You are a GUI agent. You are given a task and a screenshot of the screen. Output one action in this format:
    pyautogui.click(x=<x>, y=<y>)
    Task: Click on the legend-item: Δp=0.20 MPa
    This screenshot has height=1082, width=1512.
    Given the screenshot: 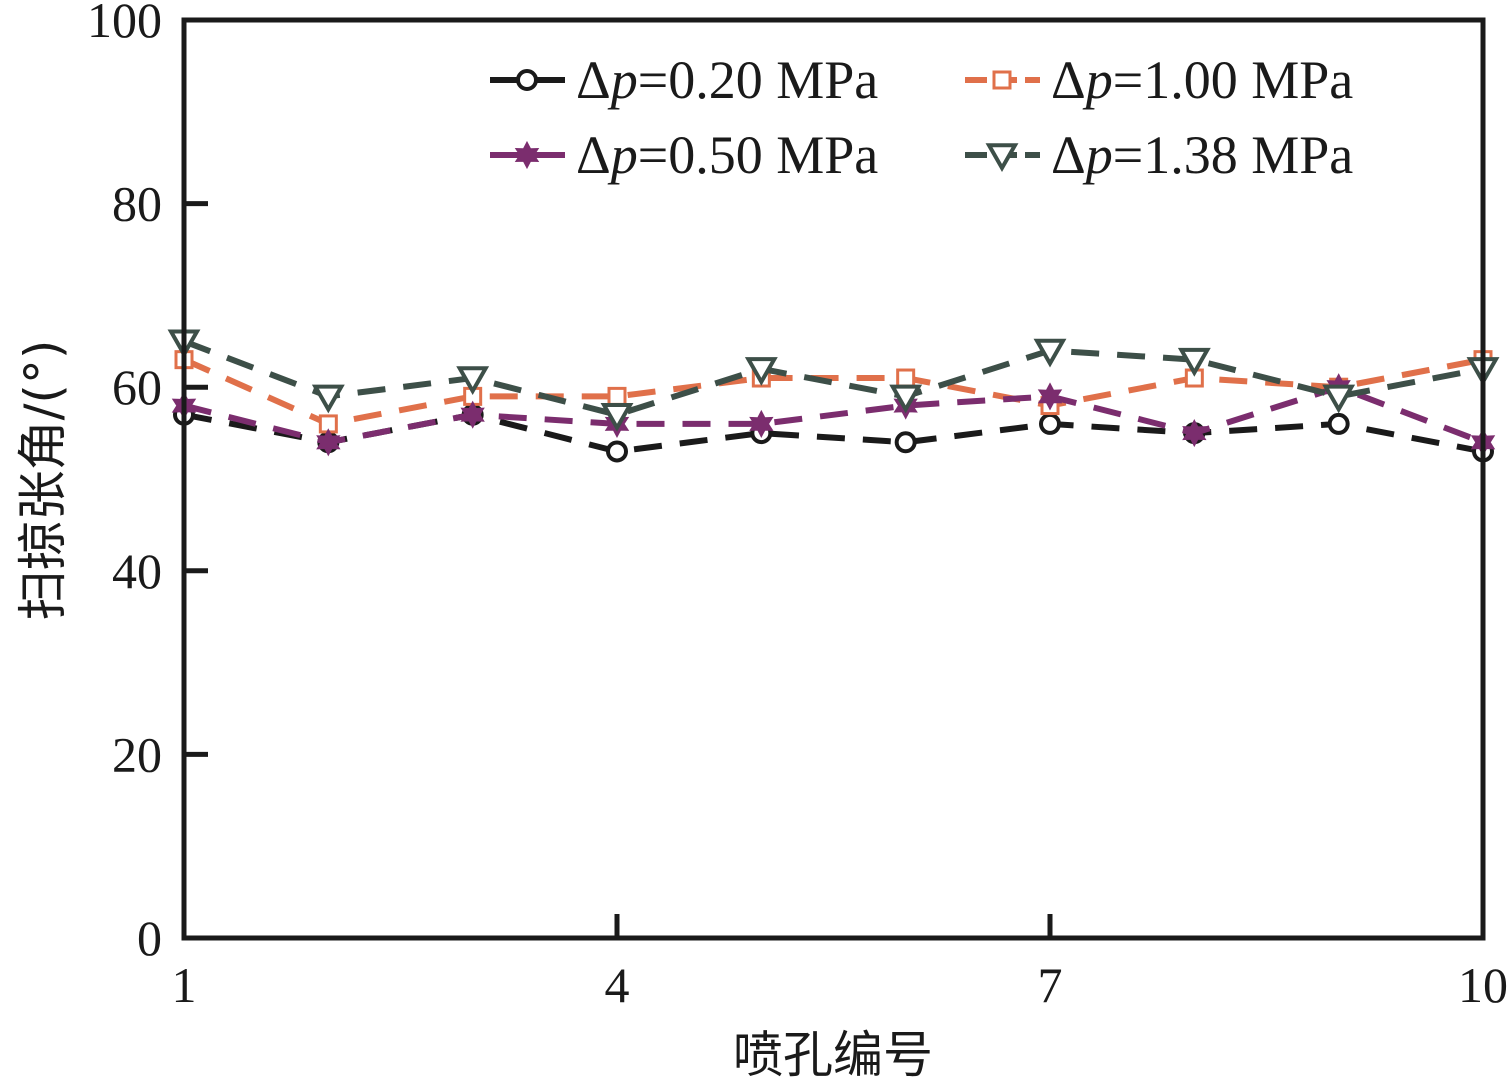 What is the action you would take?
    pyautogui.click(x=684, y=80)
    